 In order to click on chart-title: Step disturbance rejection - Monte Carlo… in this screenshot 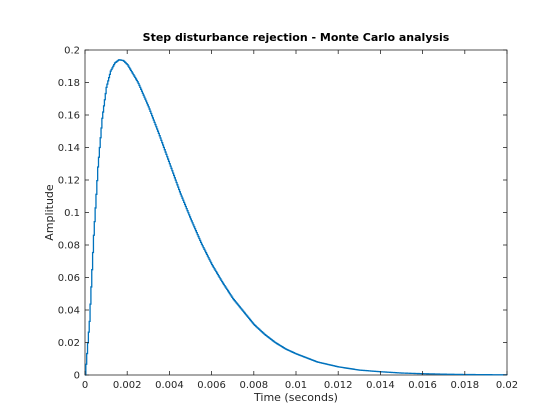, I will do `click(296, 37)`.